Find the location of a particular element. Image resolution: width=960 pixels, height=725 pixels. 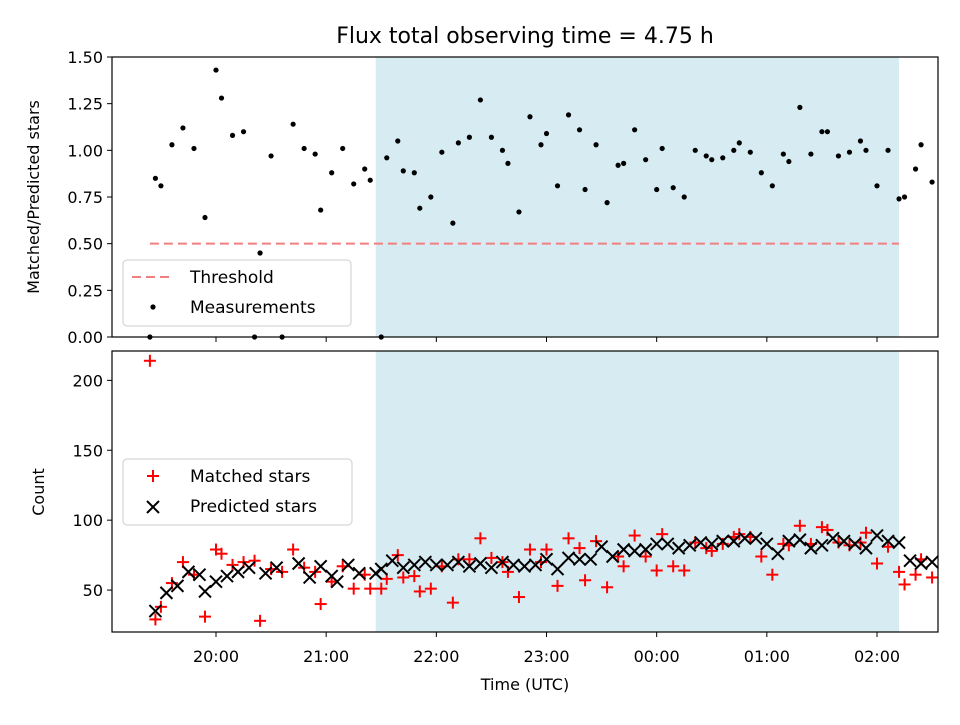

top-y-tick-label: 0.75 is located at coordinates (85, 197).